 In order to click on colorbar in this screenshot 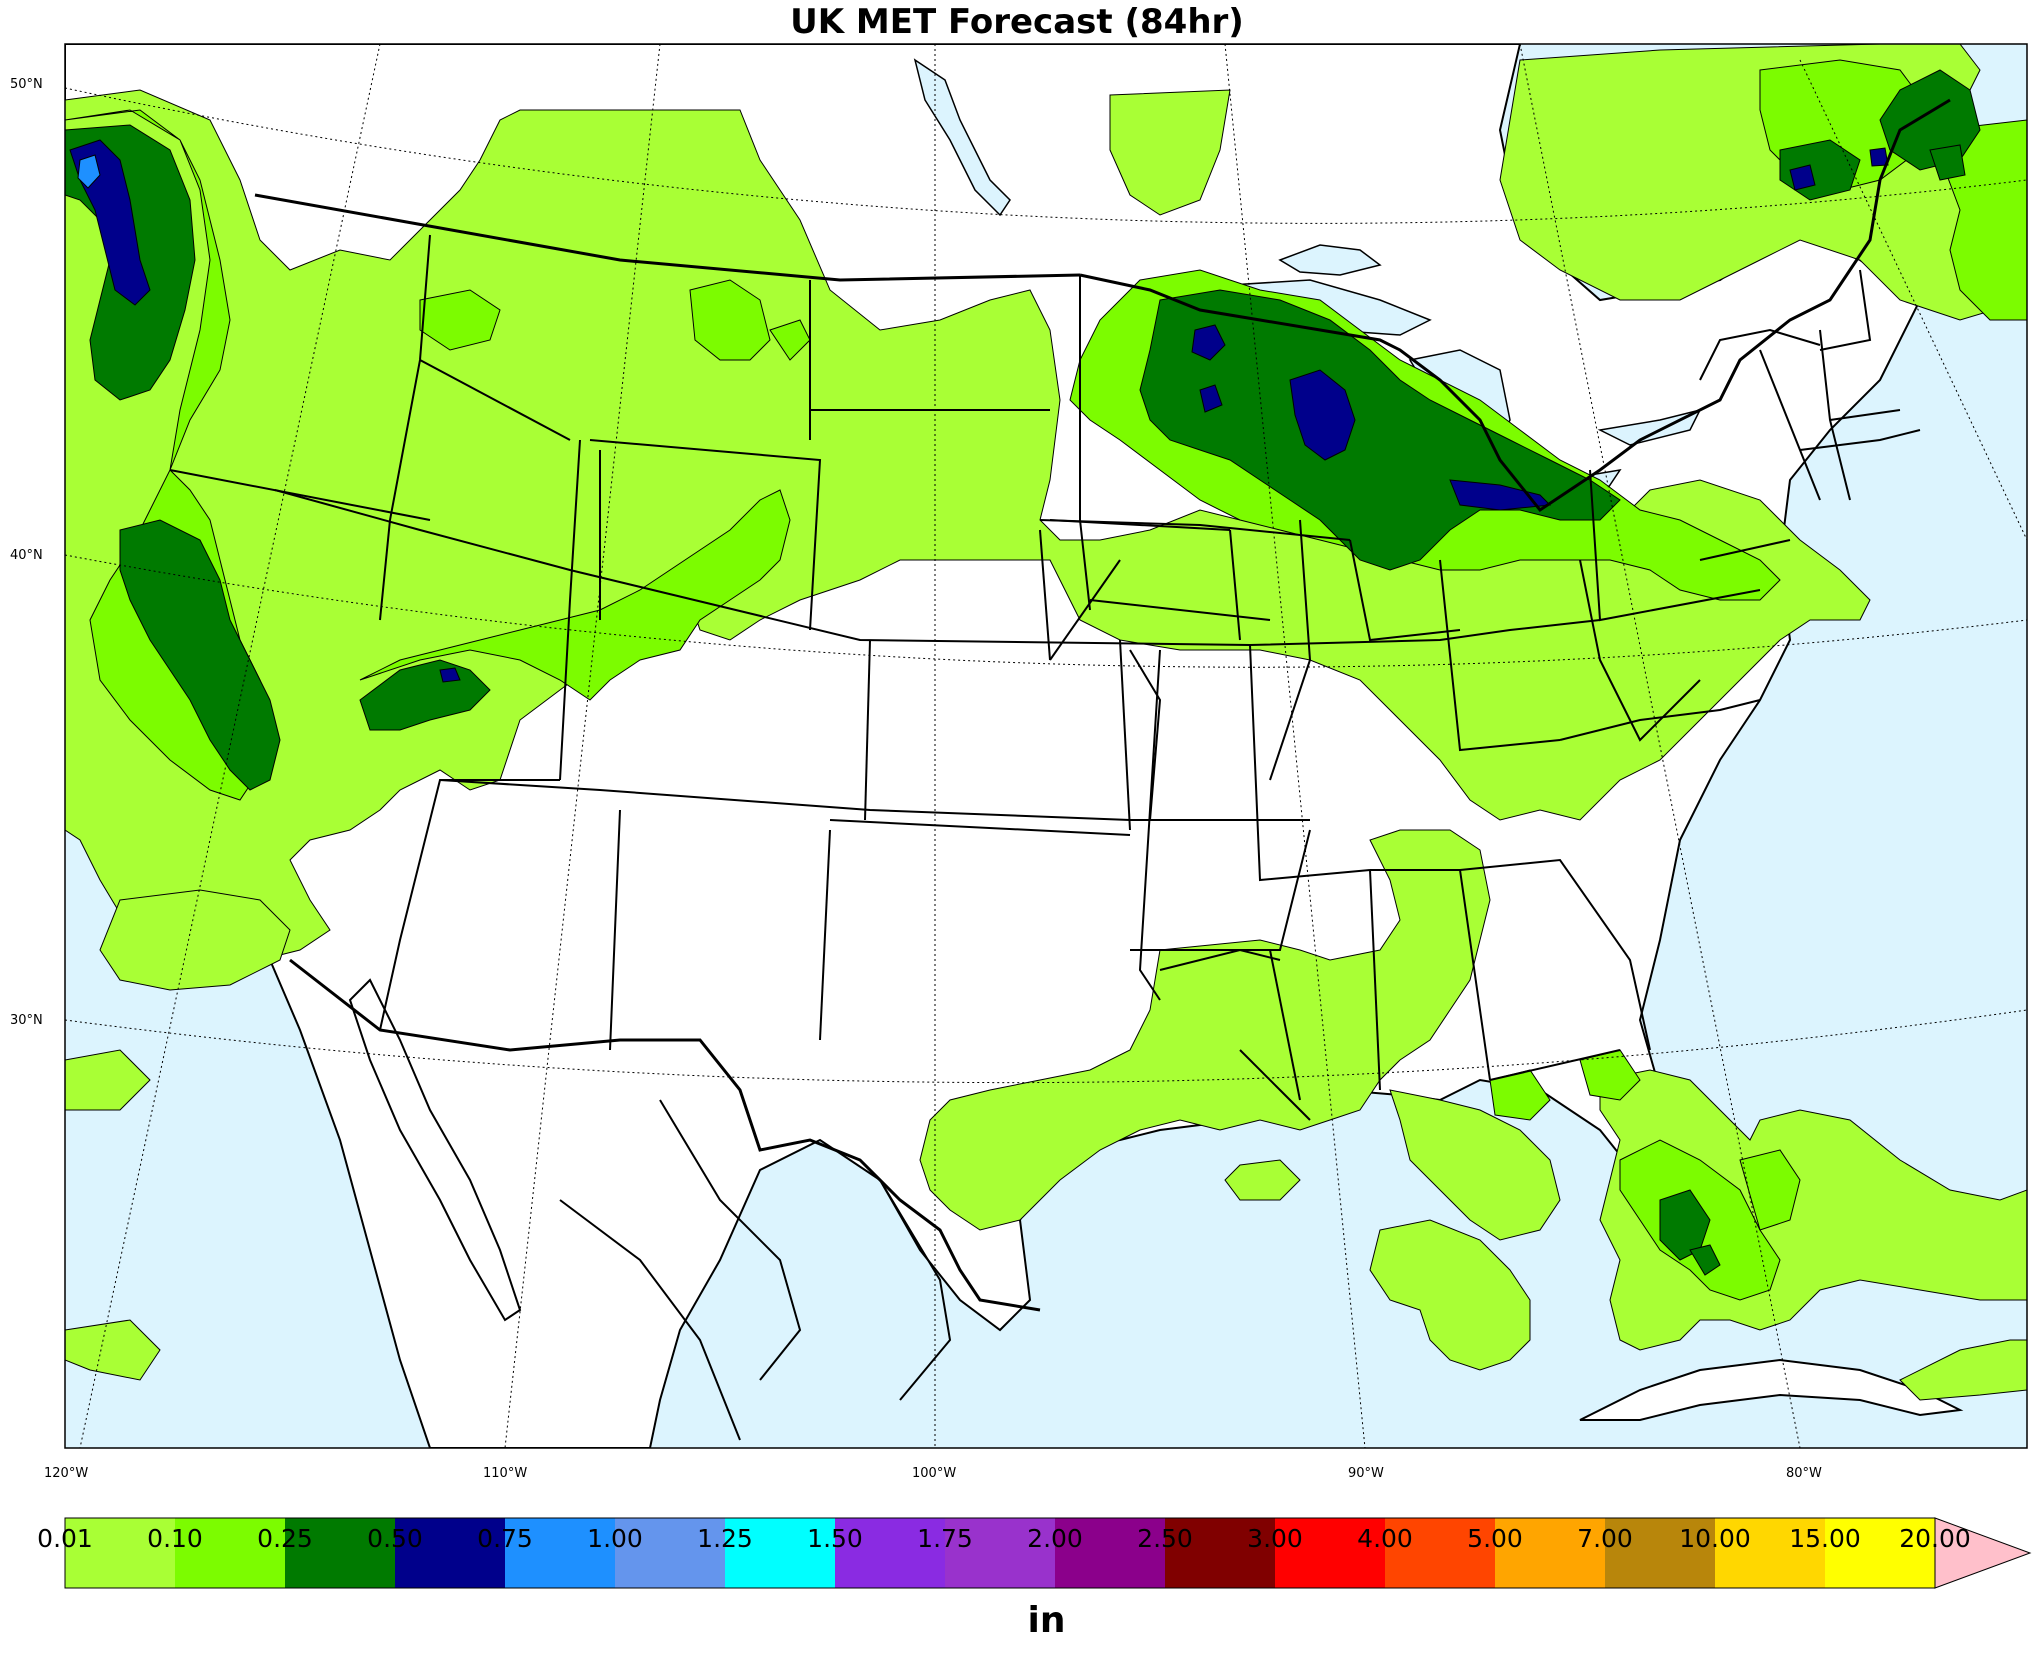, I will do `click(1048, 1553)`.